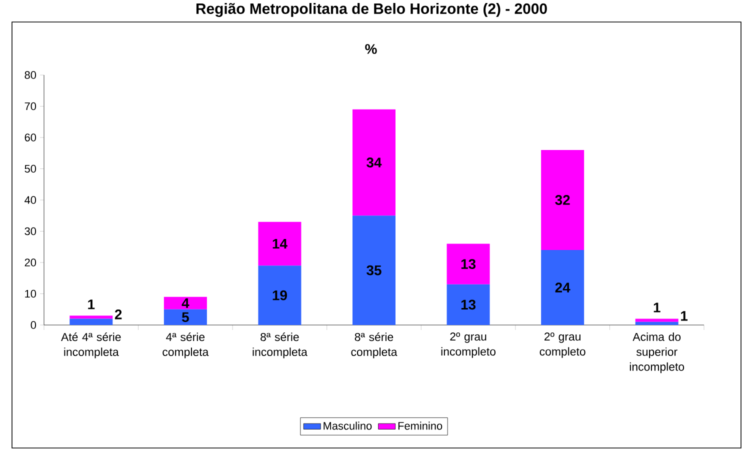  Describe the element at coordinates (30, 262) in the screenshot. I see `y-tick-label: 20` at that location.